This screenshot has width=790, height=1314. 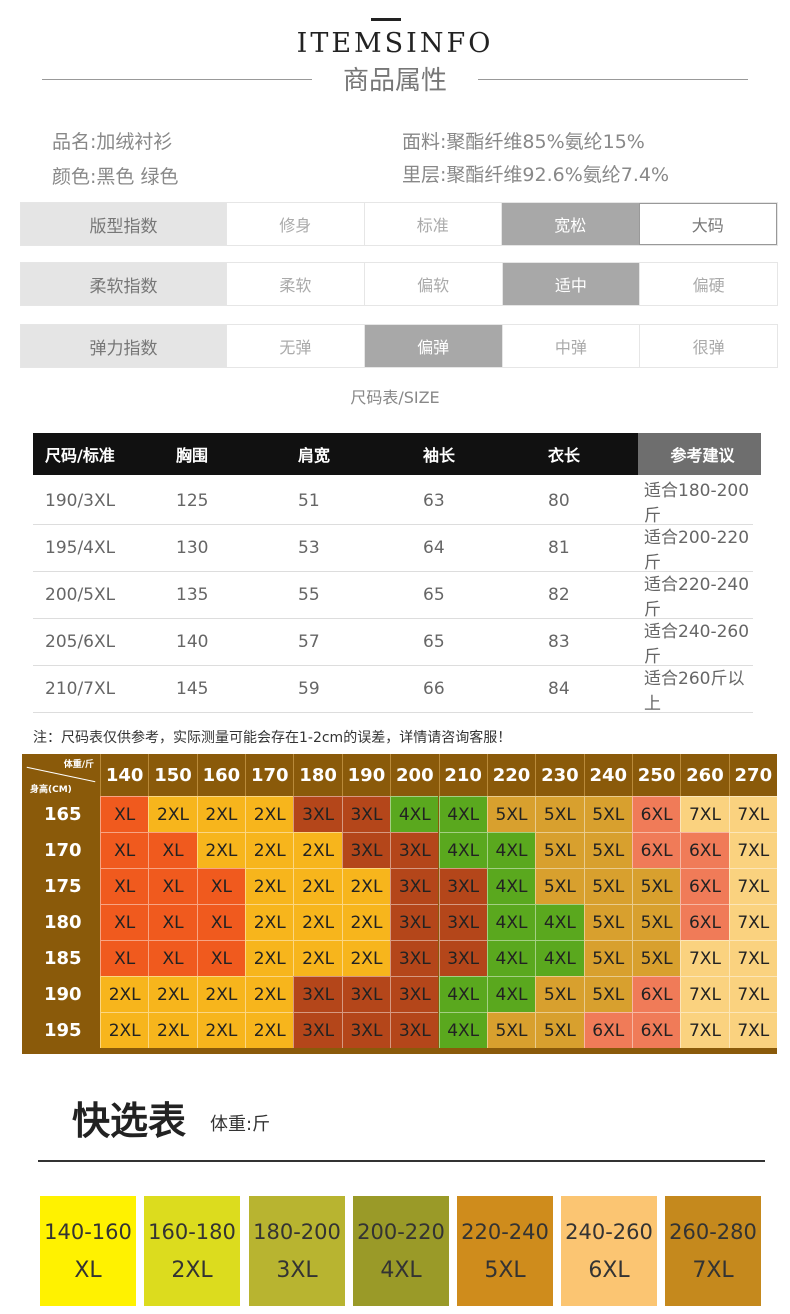 I want to click on size-table-cell: 适合200-220斤, so click(x=697, y=550).